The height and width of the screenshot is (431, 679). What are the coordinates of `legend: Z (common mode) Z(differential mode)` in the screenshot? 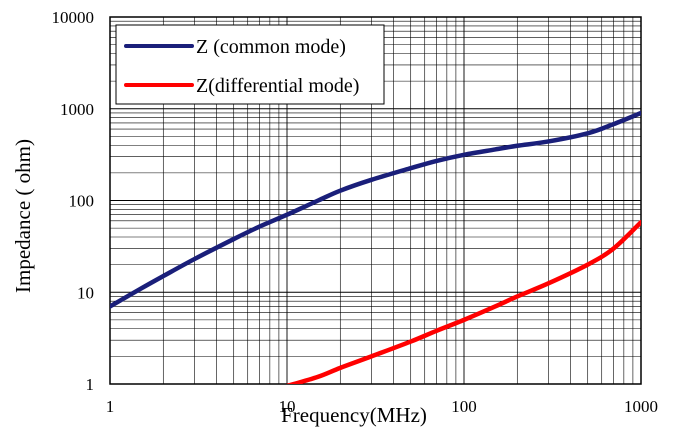 It's located at (250, 64).